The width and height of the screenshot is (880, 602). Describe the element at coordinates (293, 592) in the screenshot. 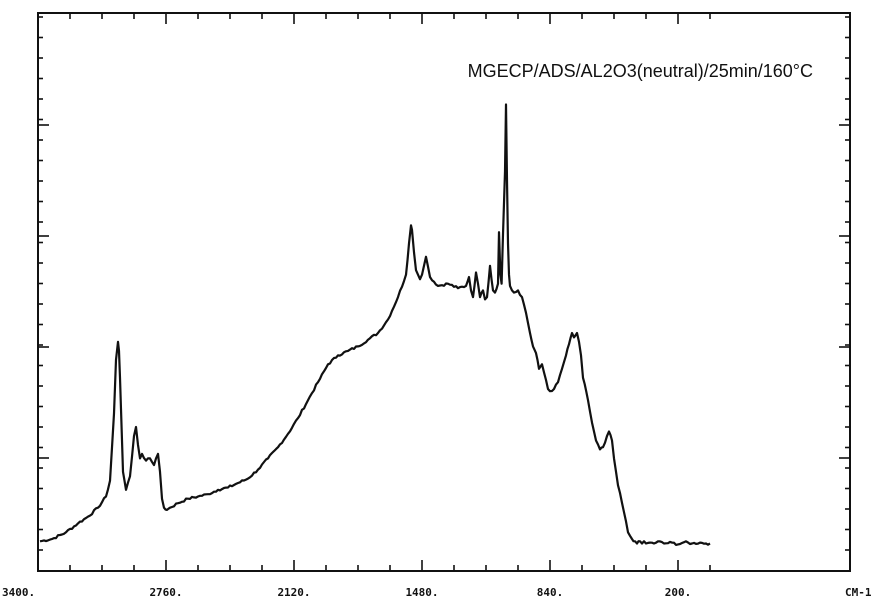

I see `x-tick-label: 2120.` at that location.